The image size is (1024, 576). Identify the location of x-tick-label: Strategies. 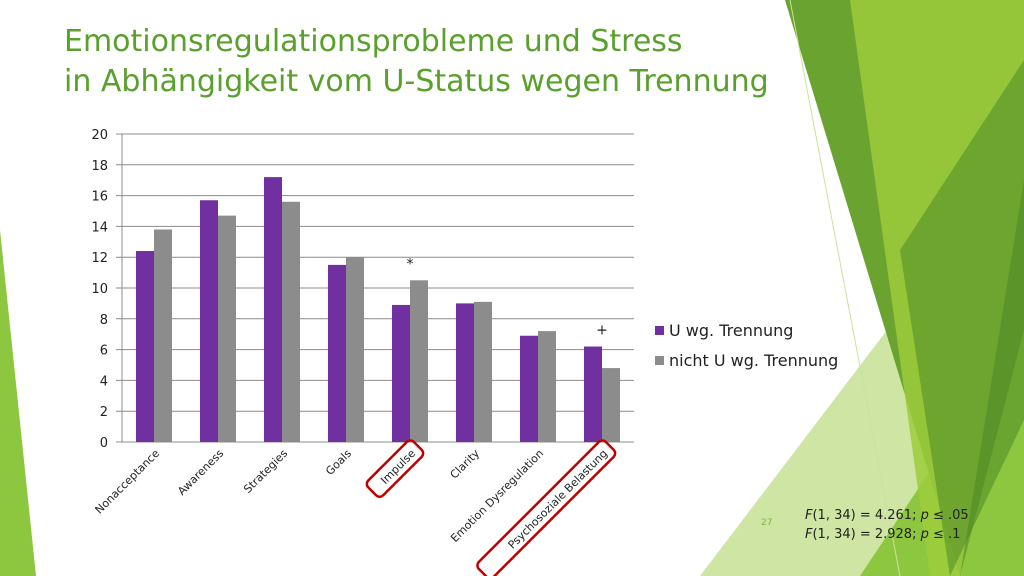
(265, 471).